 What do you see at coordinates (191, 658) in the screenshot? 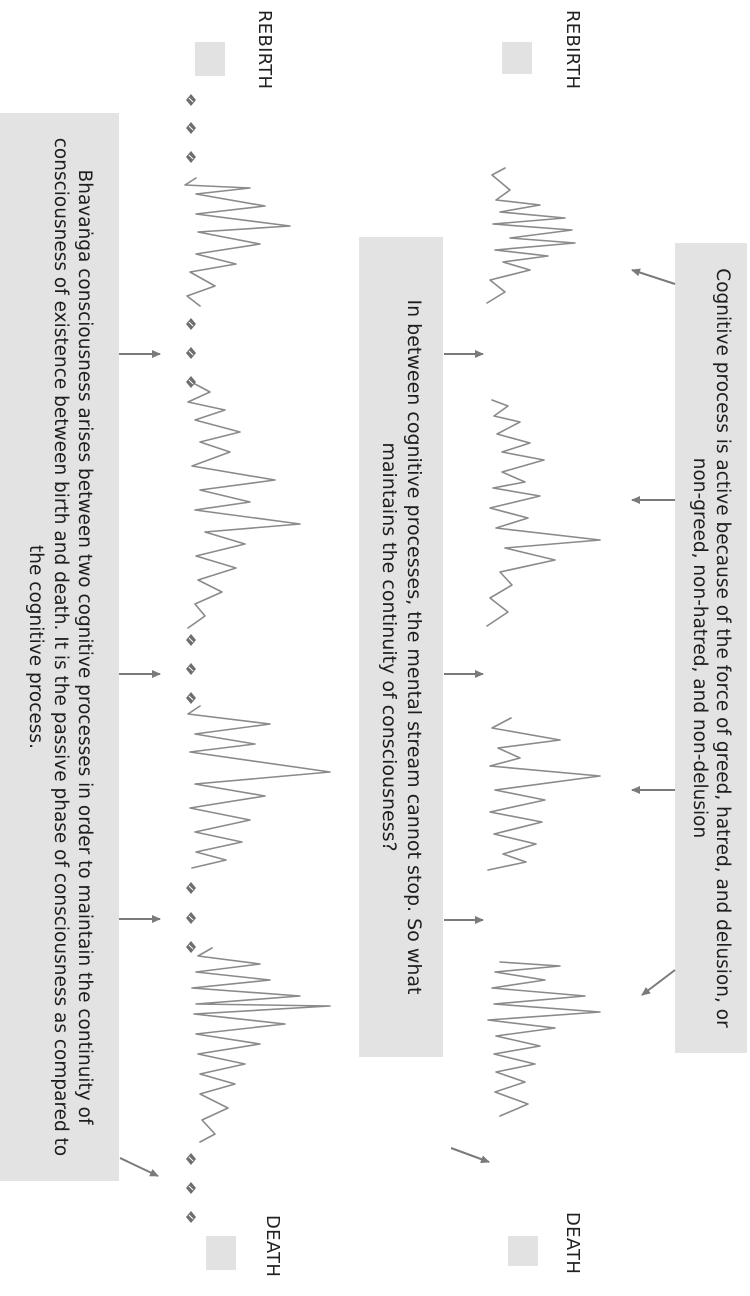
I see `transition-dots` at bounding box center [191, 658].